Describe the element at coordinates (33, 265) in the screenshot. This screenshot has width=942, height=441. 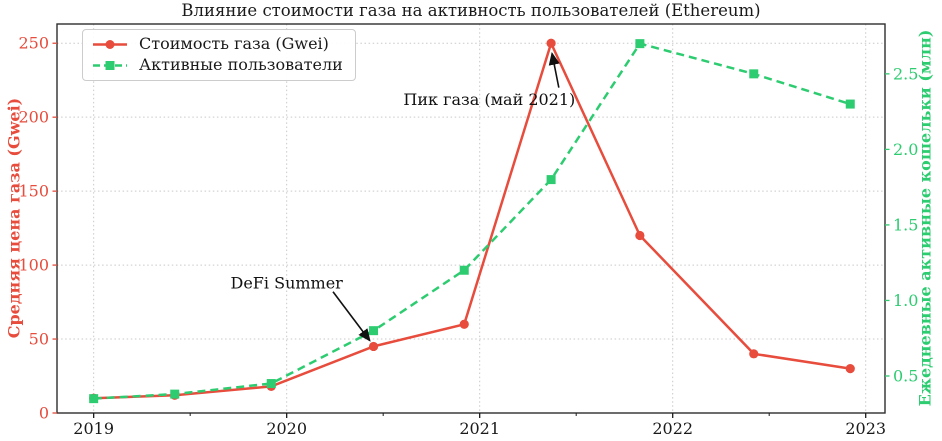
I see `svg-text: 100` at that location.